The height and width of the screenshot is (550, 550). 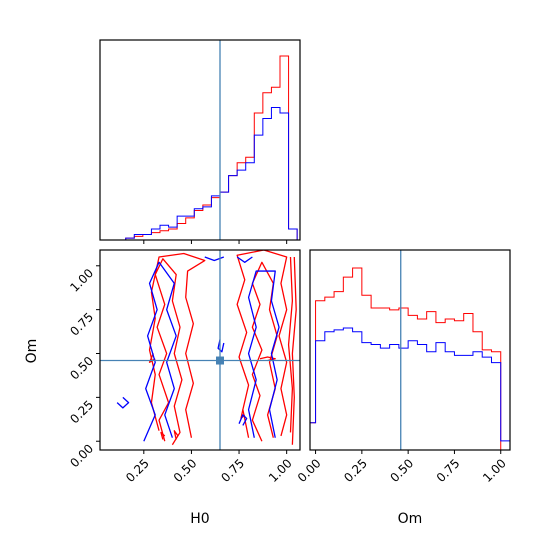 I want to click on joint-y-tick-label: 1.00, so click(x=81, y=280).